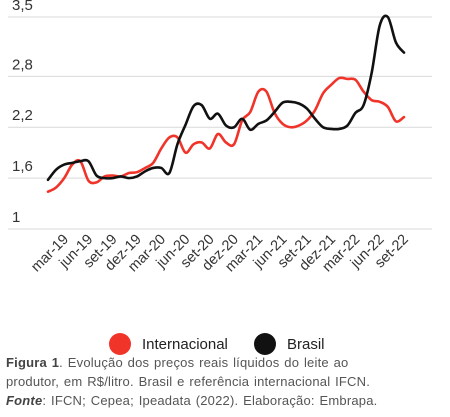  Describe the element at coordinates (22, 7) in the screenshot. I see `y-tick-label: 3,5` at that location.